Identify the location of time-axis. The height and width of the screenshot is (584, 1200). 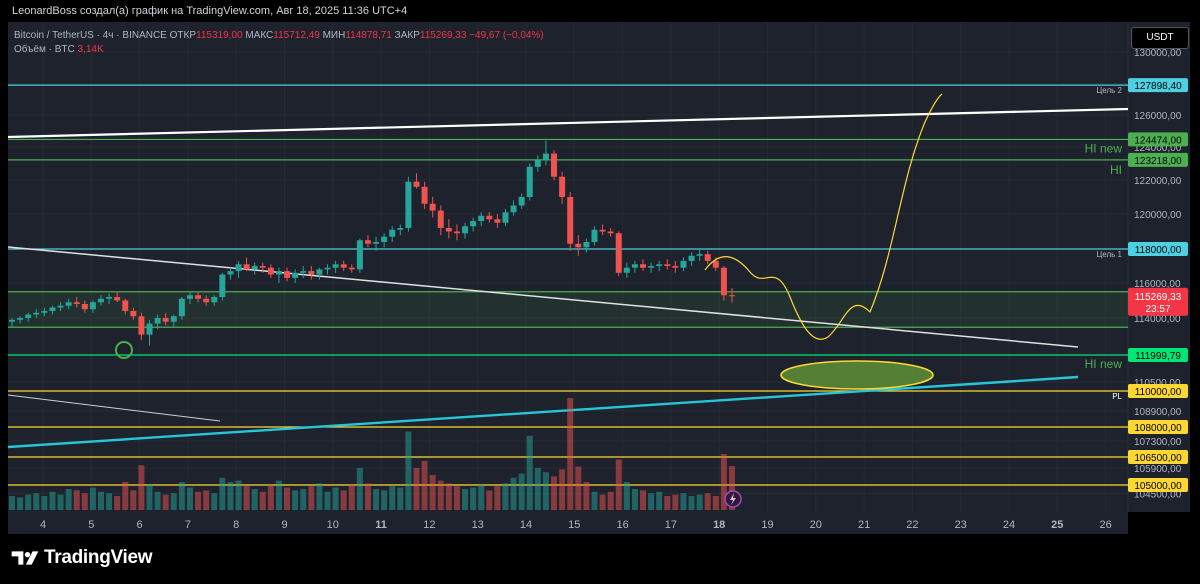
(568, 523).